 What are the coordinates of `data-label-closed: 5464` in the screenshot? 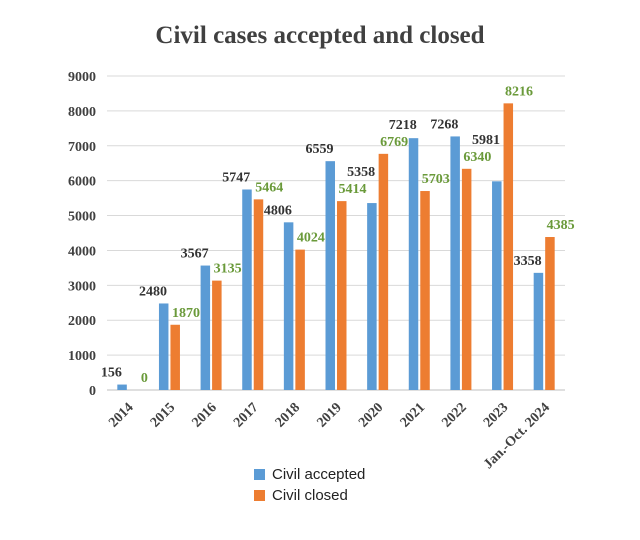 It's located at (269, 187).